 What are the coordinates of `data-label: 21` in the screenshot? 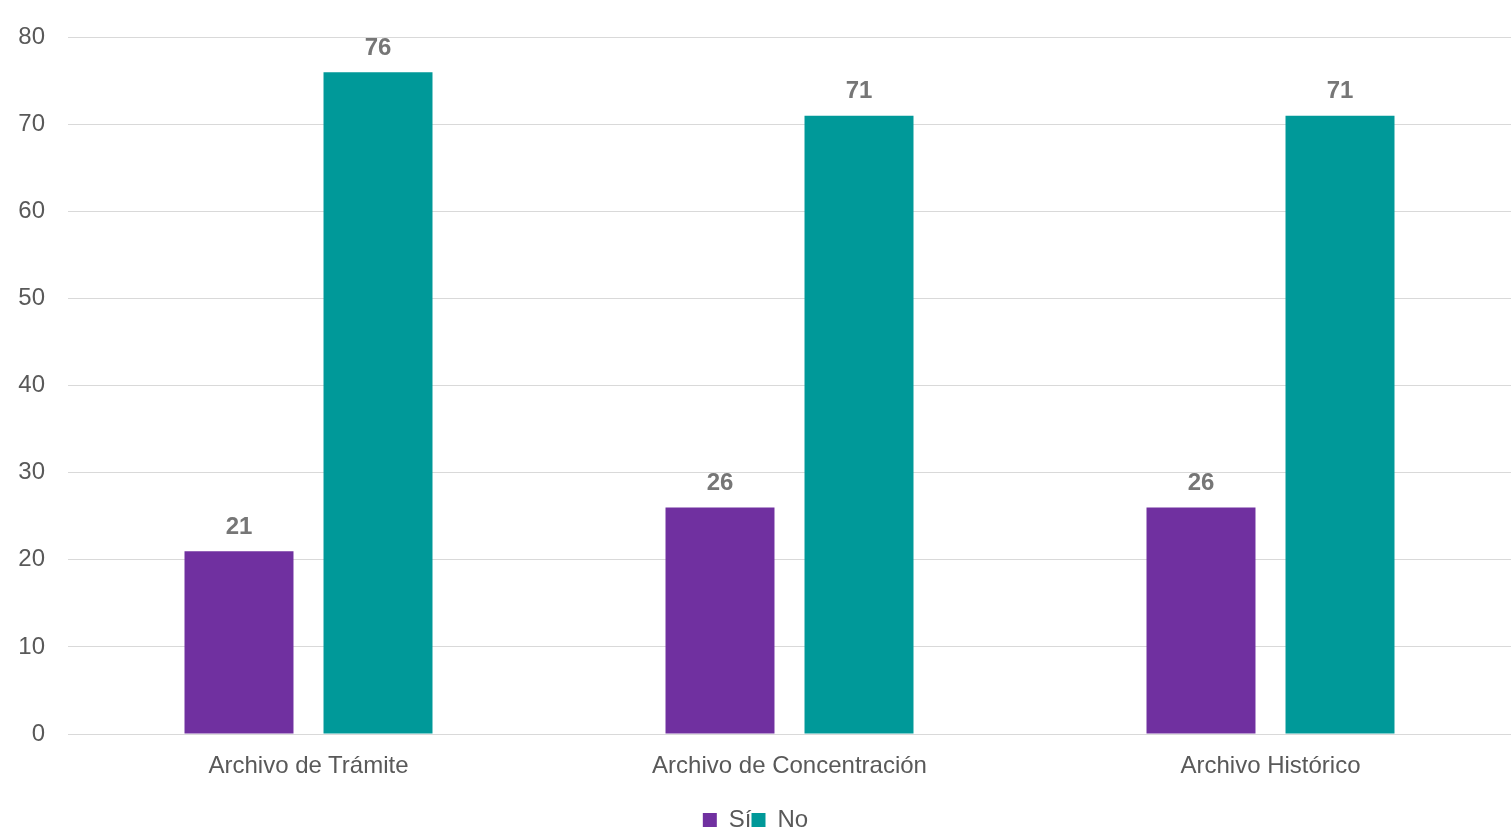 It's located at (239, 525).